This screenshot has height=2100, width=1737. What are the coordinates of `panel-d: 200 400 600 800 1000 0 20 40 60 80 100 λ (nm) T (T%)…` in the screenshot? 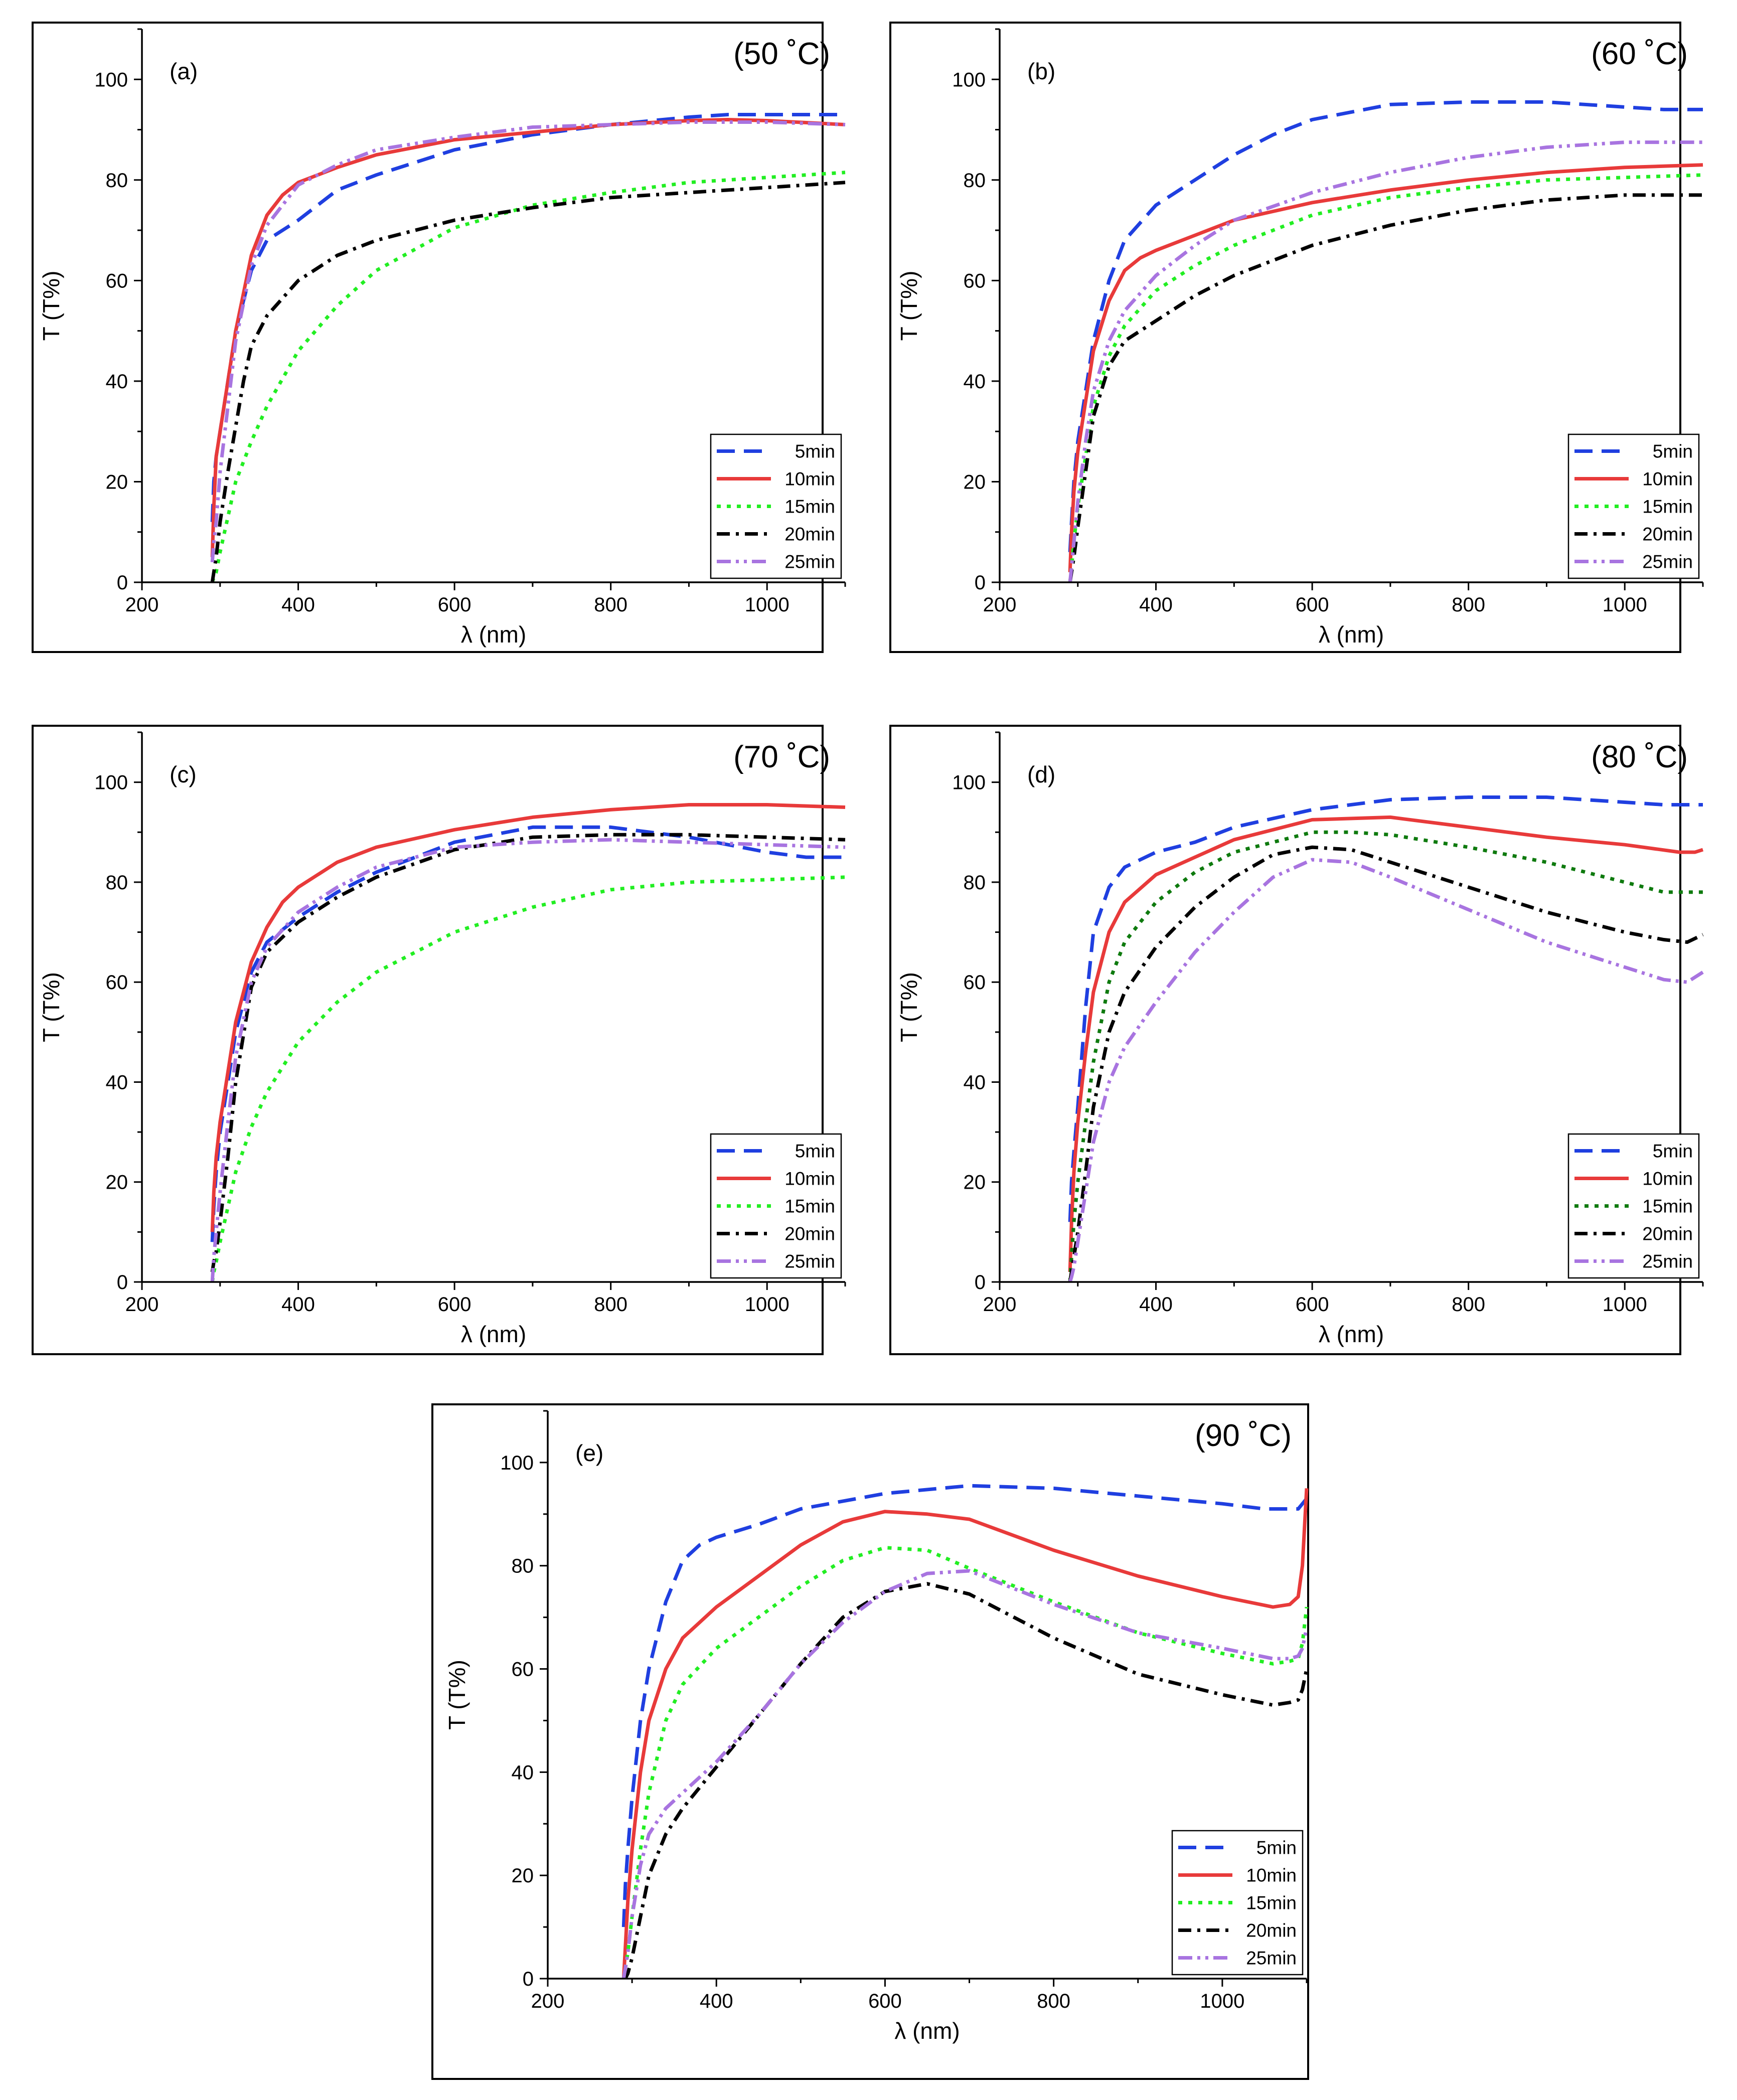 It's located at (1297, 1040).